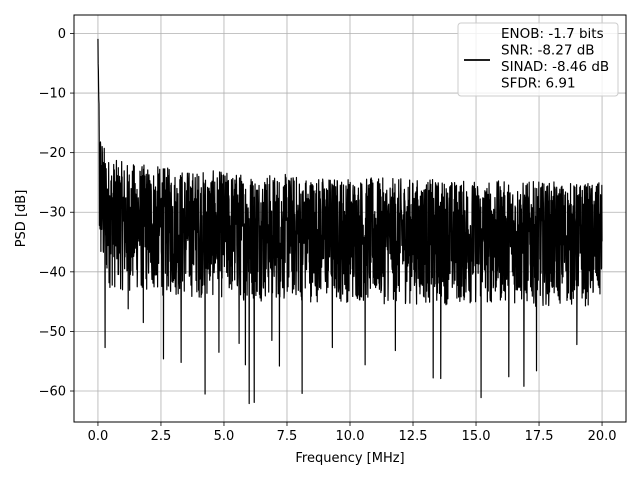  I want to click on y-tick-label-3: −30, so click(52, 213).